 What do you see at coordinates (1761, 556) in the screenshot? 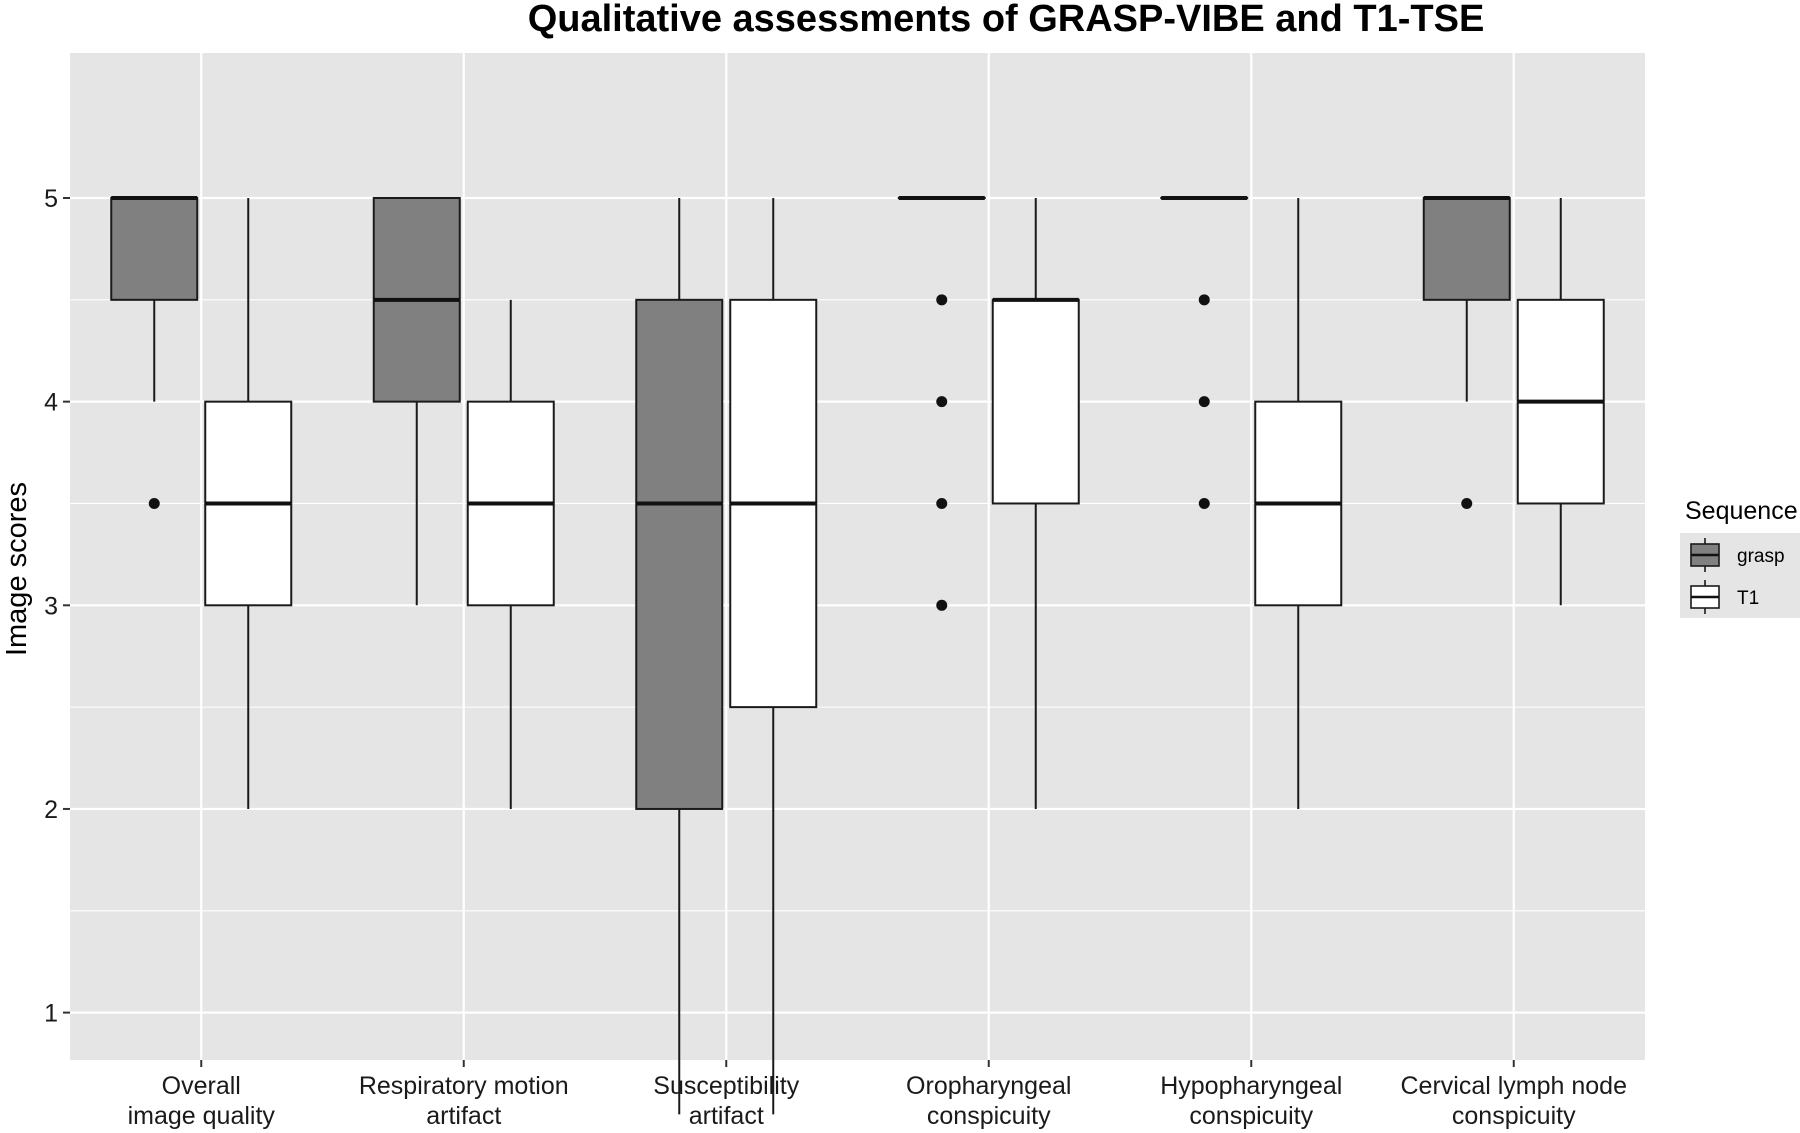
I see `legend-label: grasp` at bounding box center [1761, 556].